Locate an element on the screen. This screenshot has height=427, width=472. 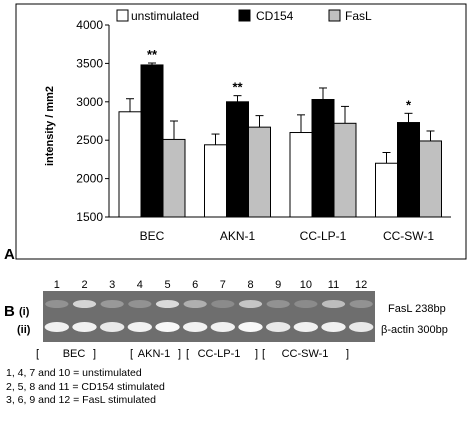
x-category-label-cc-sw-1: CC-SW-1 is located at coordinates (408, 236).